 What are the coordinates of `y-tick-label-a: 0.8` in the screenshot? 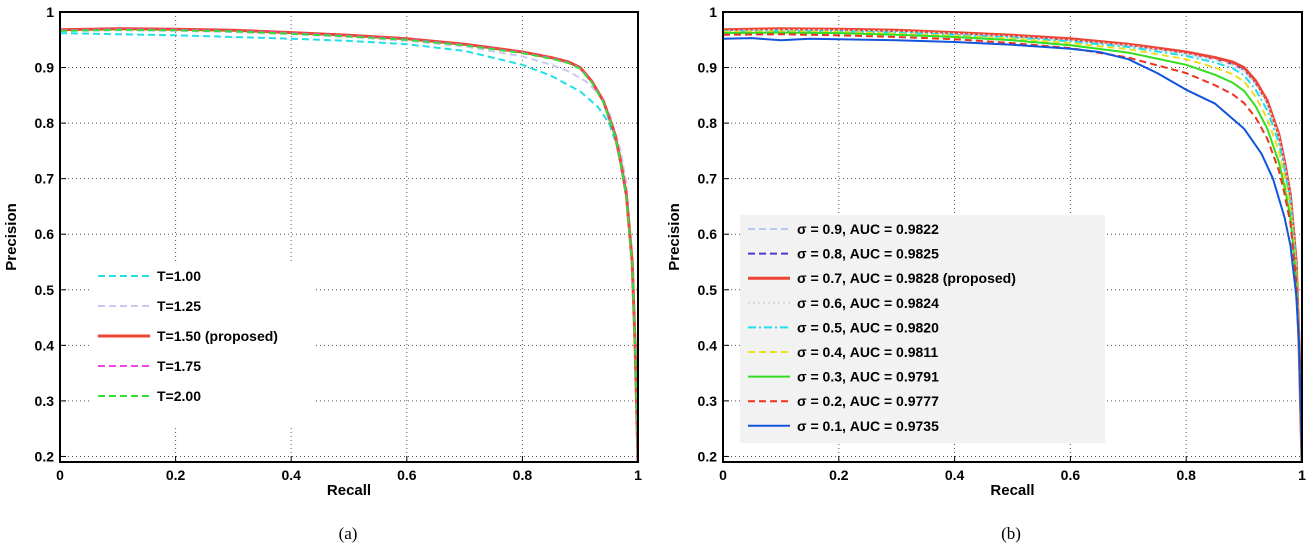 It's located at (45, 123).